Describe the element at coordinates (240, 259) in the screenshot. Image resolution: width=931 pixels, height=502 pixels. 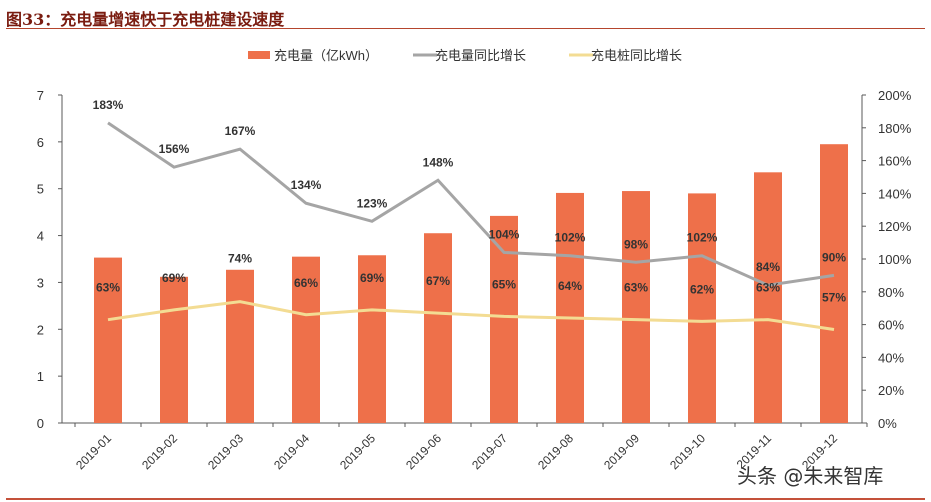
I see `growth-pile-line-label: 74%` at that location.